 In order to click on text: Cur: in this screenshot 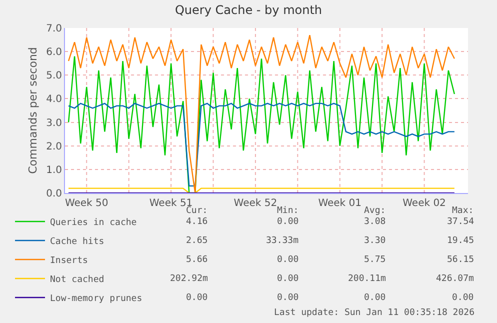, I will do `click(197, 211)`.